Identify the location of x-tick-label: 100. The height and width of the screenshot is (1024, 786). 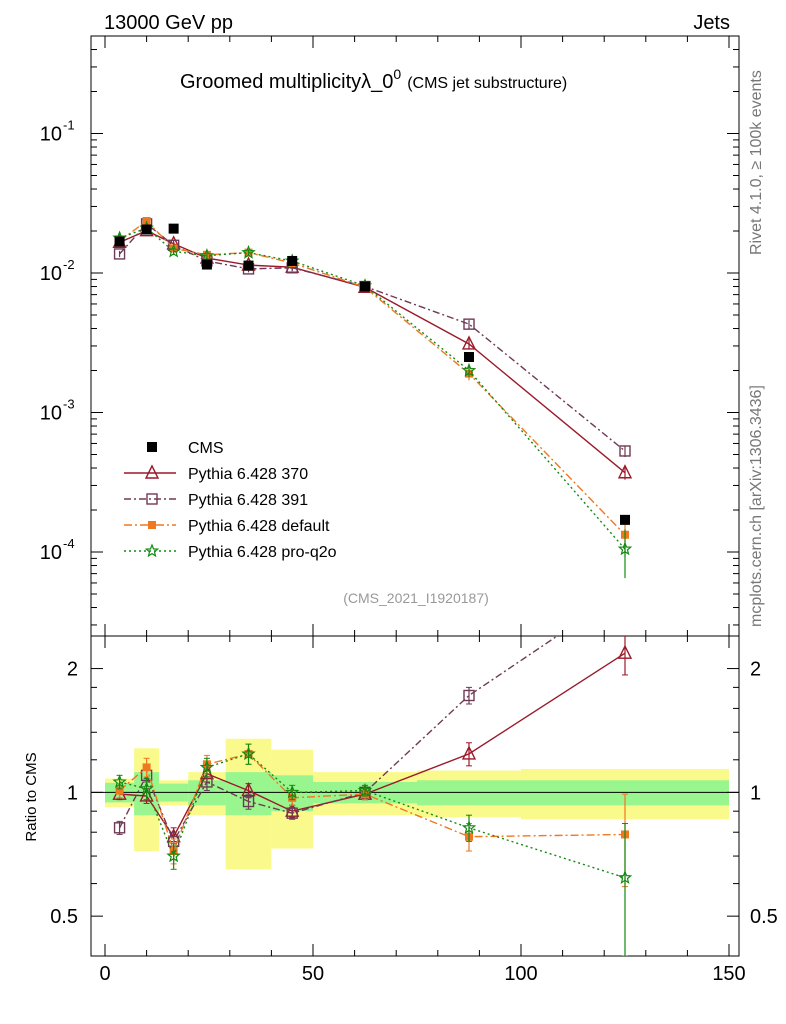
(520, 974).